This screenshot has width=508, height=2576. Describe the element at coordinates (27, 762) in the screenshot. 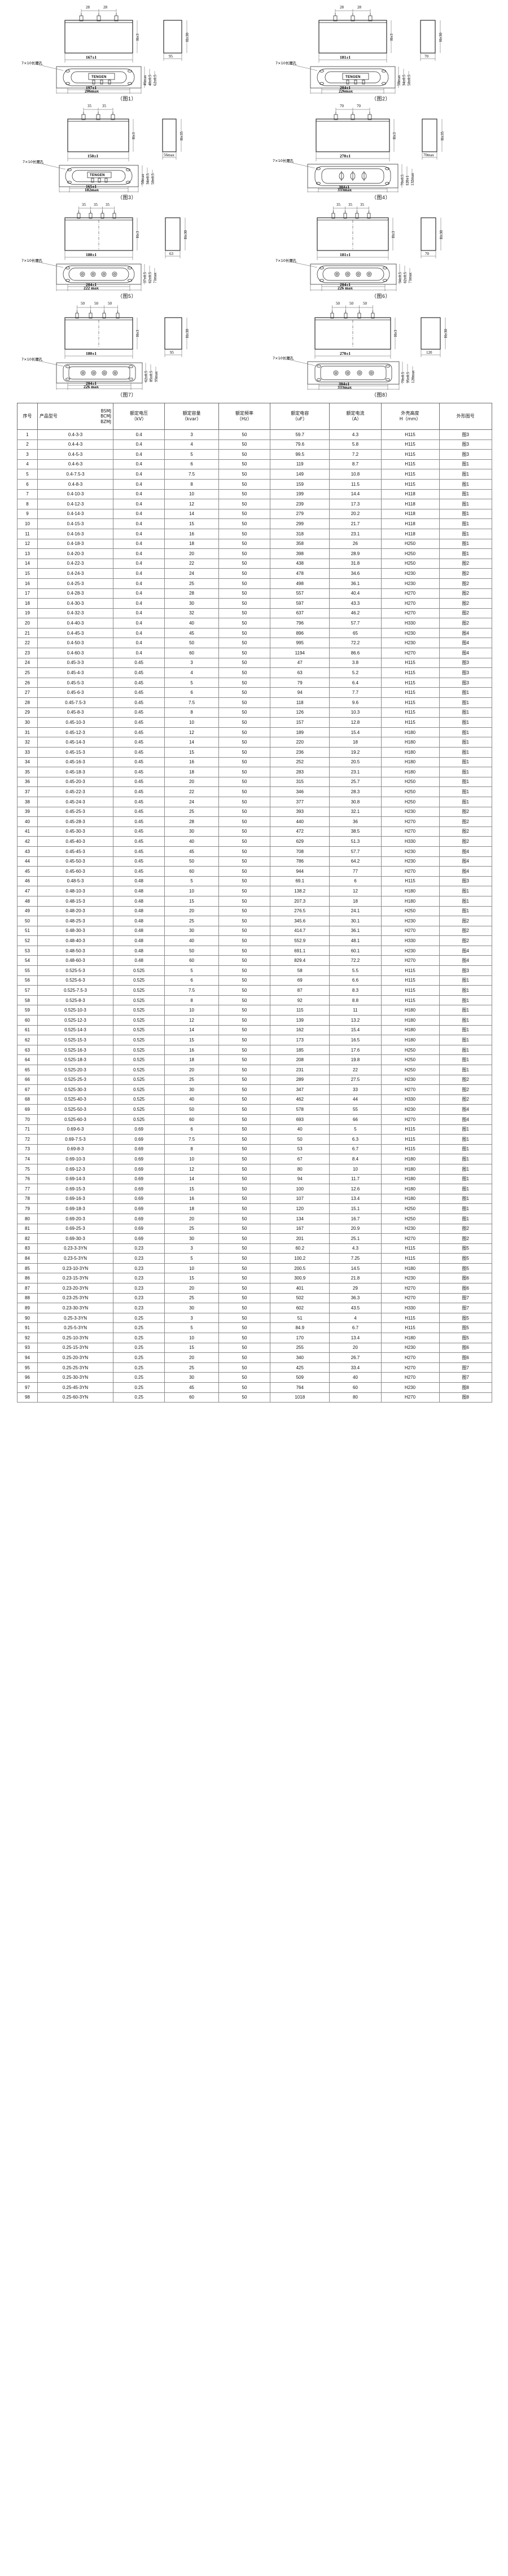

I see `cell-index: 34` at that location.